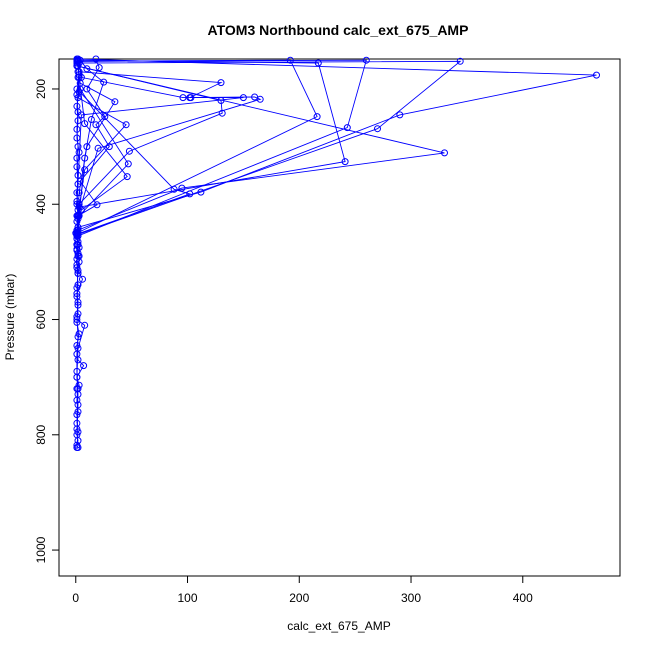  What do you see at coordinates (188, 598) in the screenshot?
I see `x-tick-label: 100` at bounding box center [188, 598].